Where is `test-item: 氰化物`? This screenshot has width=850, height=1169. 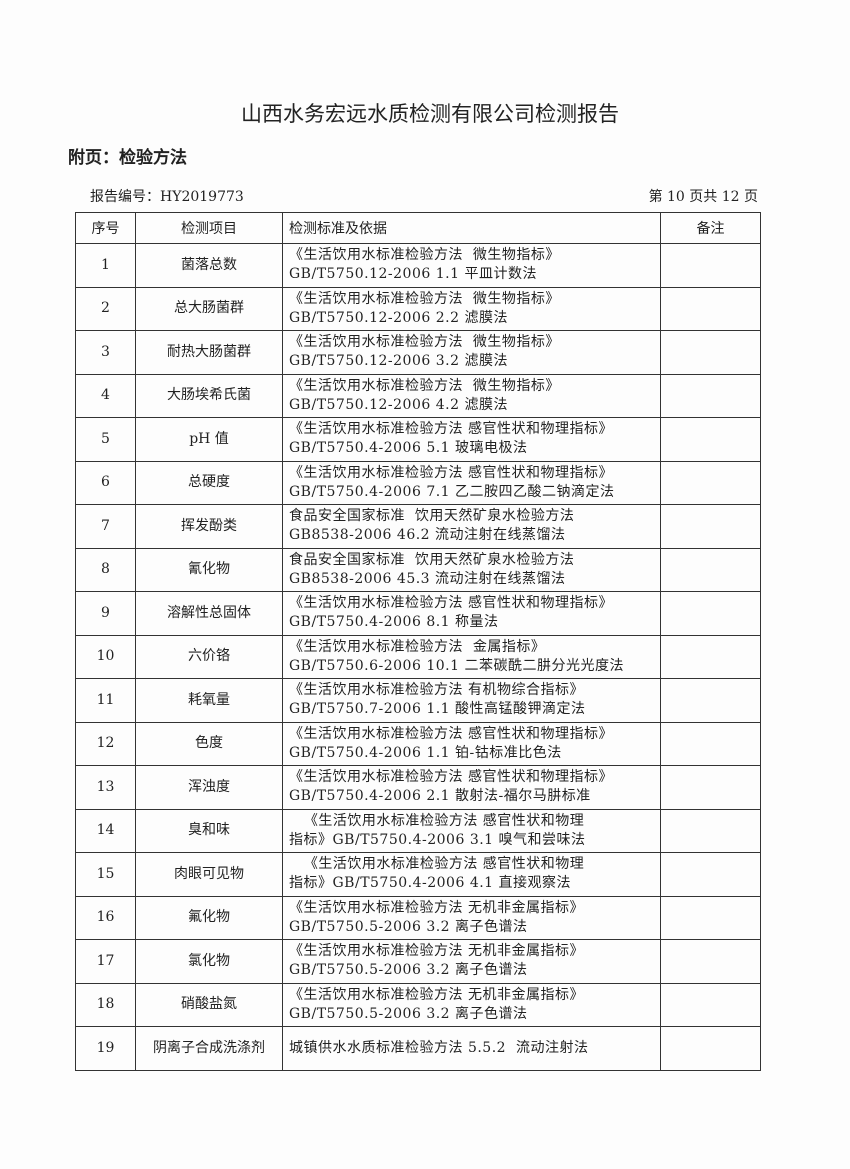
test-item: 氰化物 is located at coordinates (209, 569).